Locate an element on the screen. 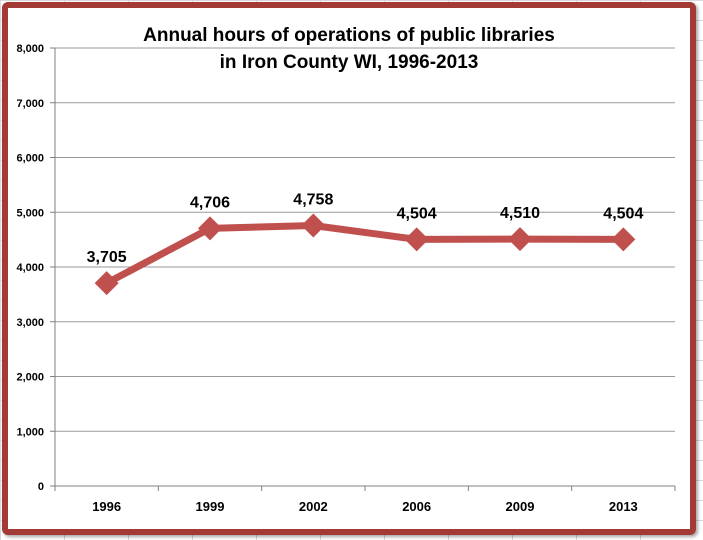  data-label: 4,510 is located at coordinates (520, 213).